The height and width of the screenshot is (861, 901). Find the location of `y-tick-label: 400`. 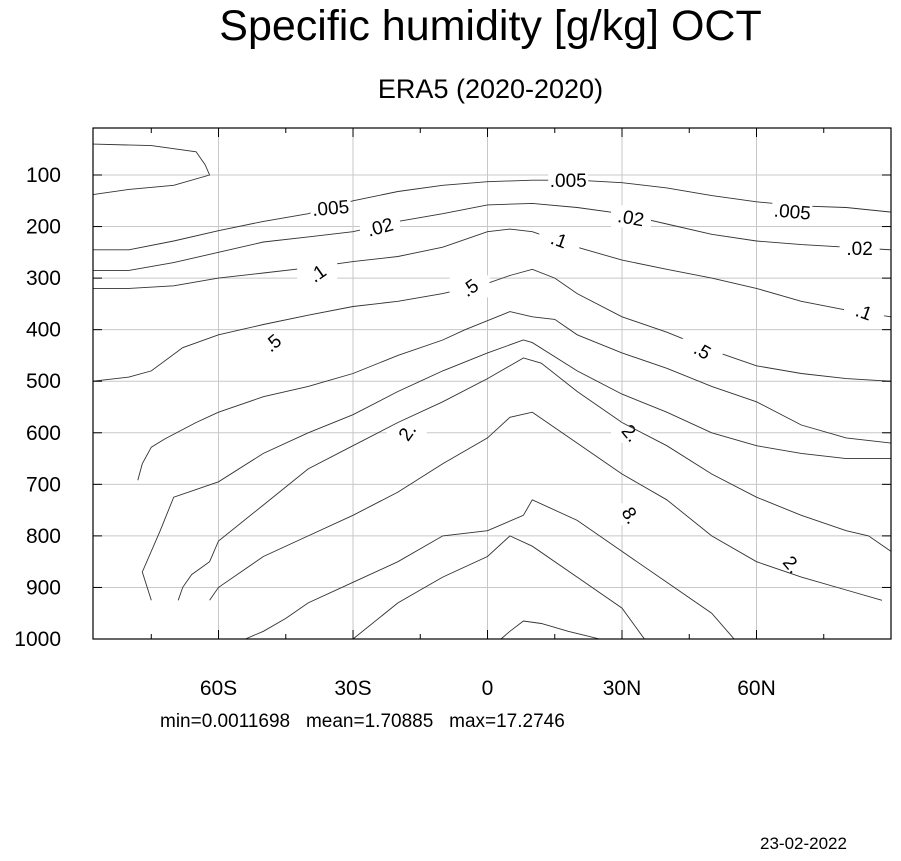

y-tick-label: 400 is located at coordinates (43, 330).